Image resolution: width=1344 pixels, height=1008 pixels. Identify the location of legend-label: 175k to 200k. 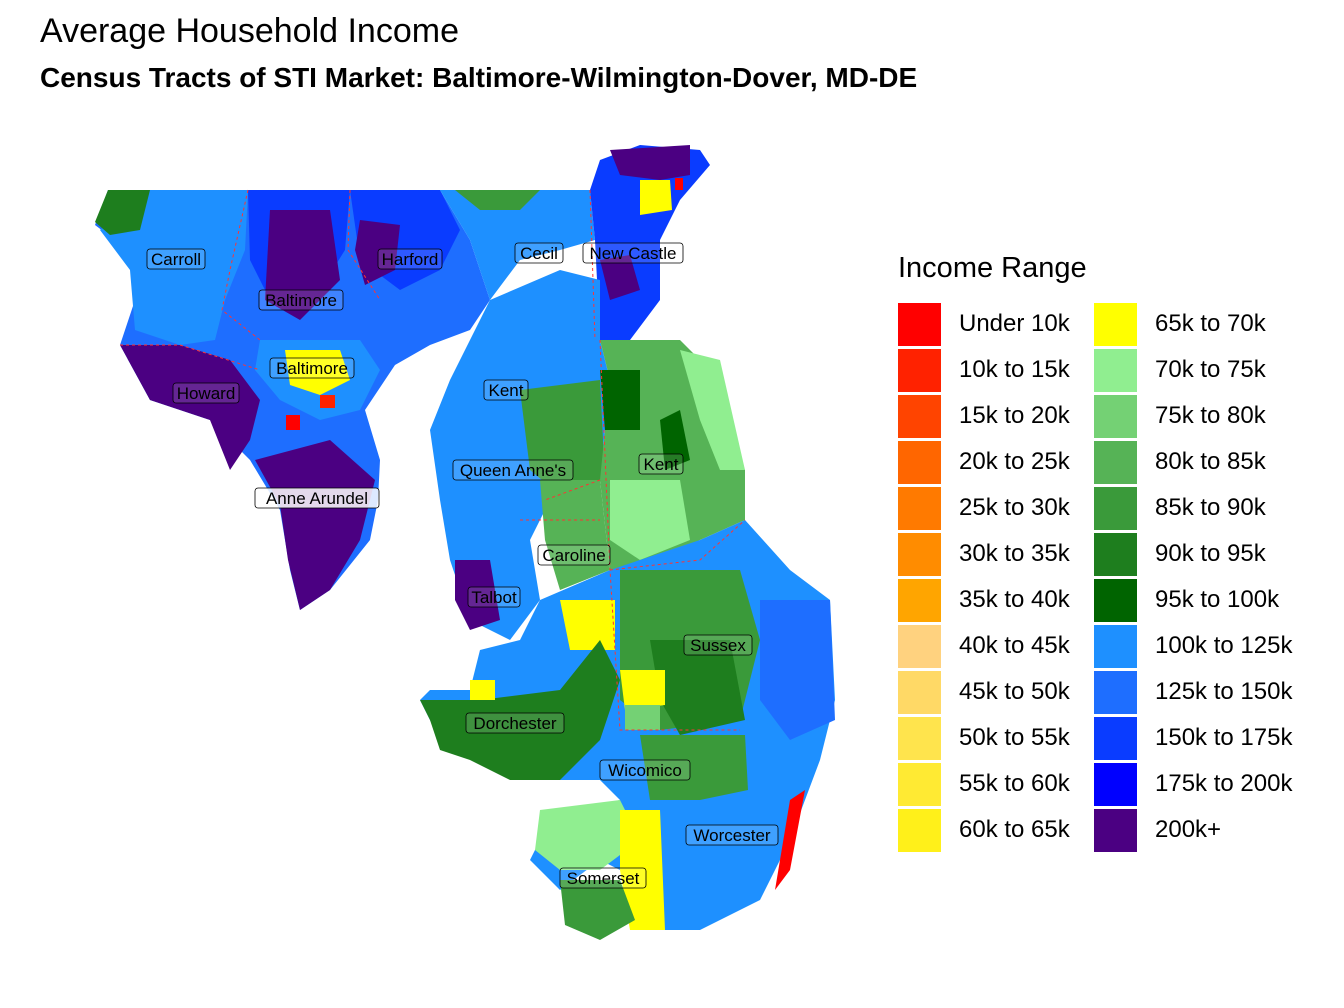
(1224, 783).